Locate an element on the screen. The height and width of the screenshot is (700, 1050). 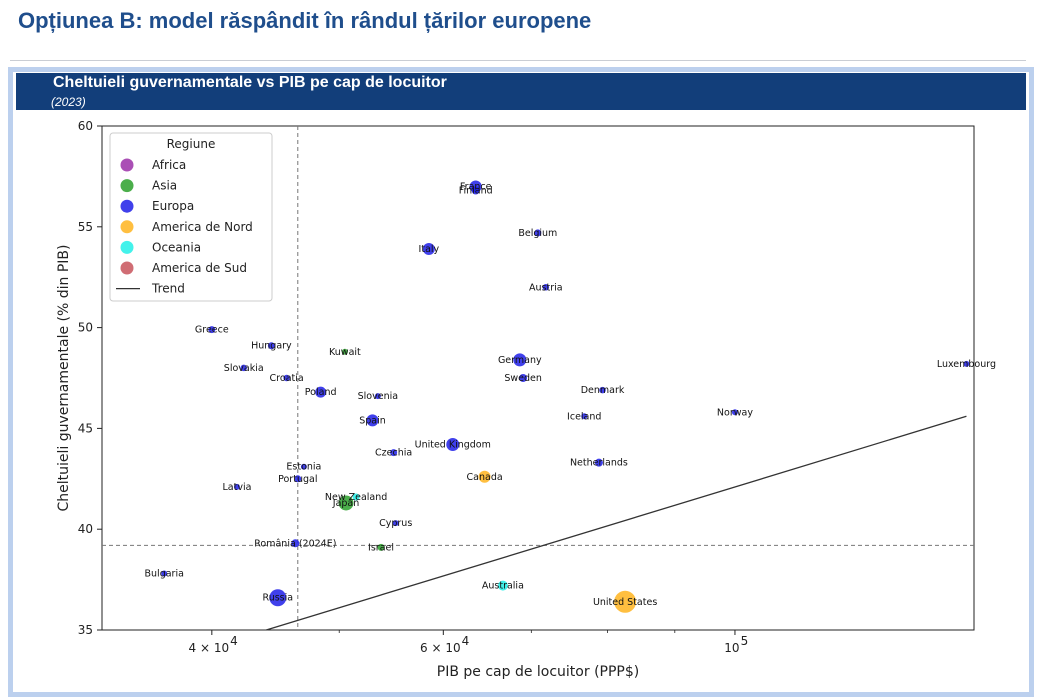
legend-entry-label: Asia is located at coordinates (164, 186).